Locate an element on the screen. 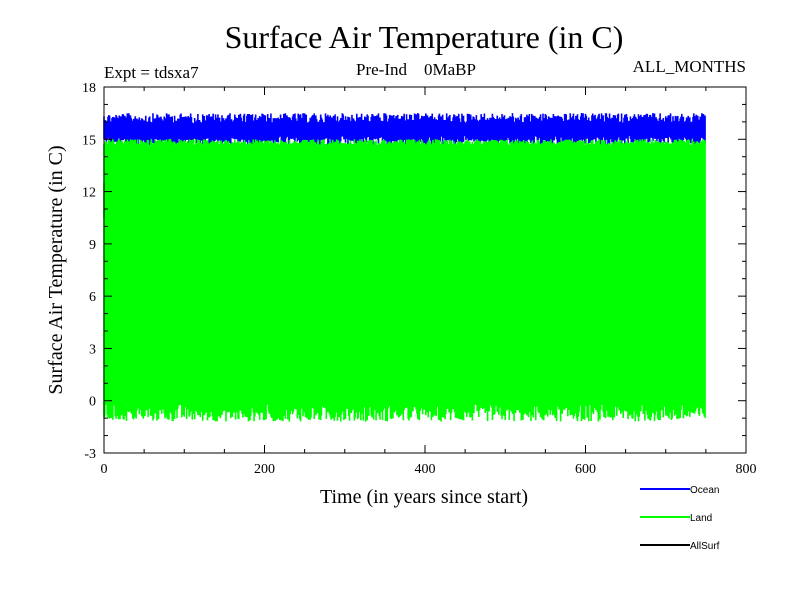  x-tick-label: 200 is located at coordinates (264, 469).